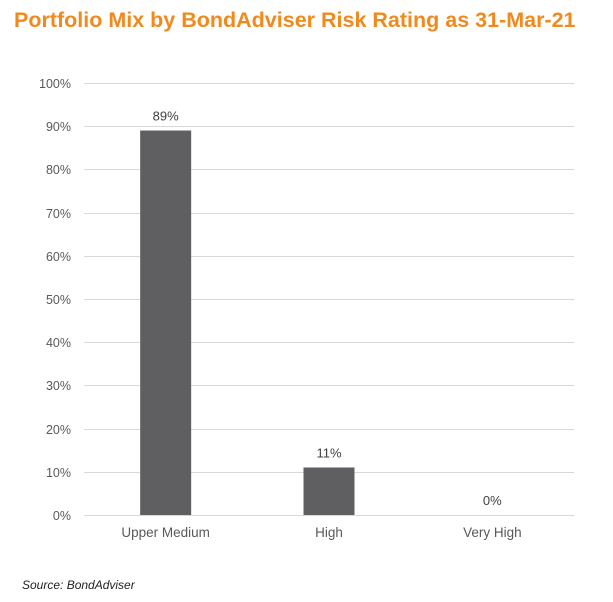 This screenshot has width=613, height=602. Describe the element at coordinates (328, 452) in the screenshot. I see `data-label: 11%` at that location.